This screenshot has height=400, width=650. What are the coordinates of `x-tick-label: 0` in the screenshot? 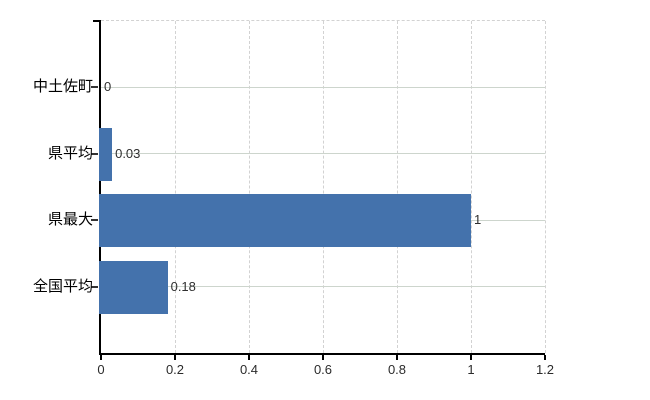 It's located at (101, 369).